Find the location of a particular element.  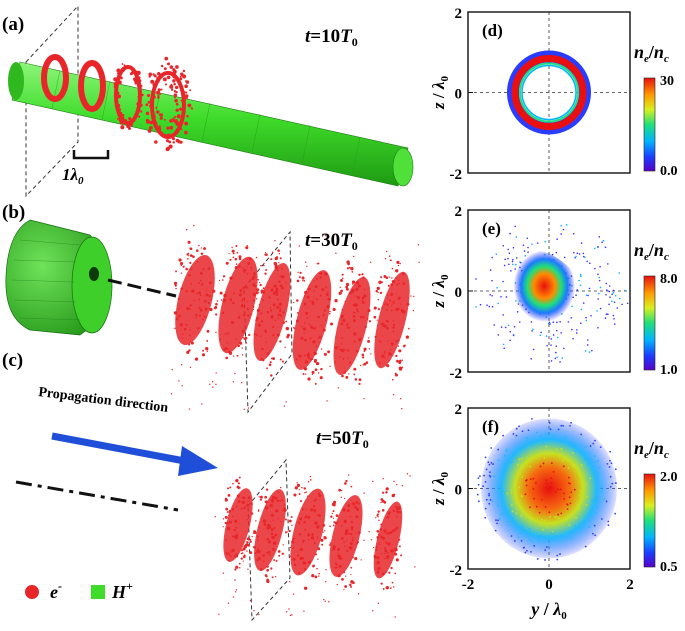

y-axis-label: z / λ0 is located at coordinates (440, 291).